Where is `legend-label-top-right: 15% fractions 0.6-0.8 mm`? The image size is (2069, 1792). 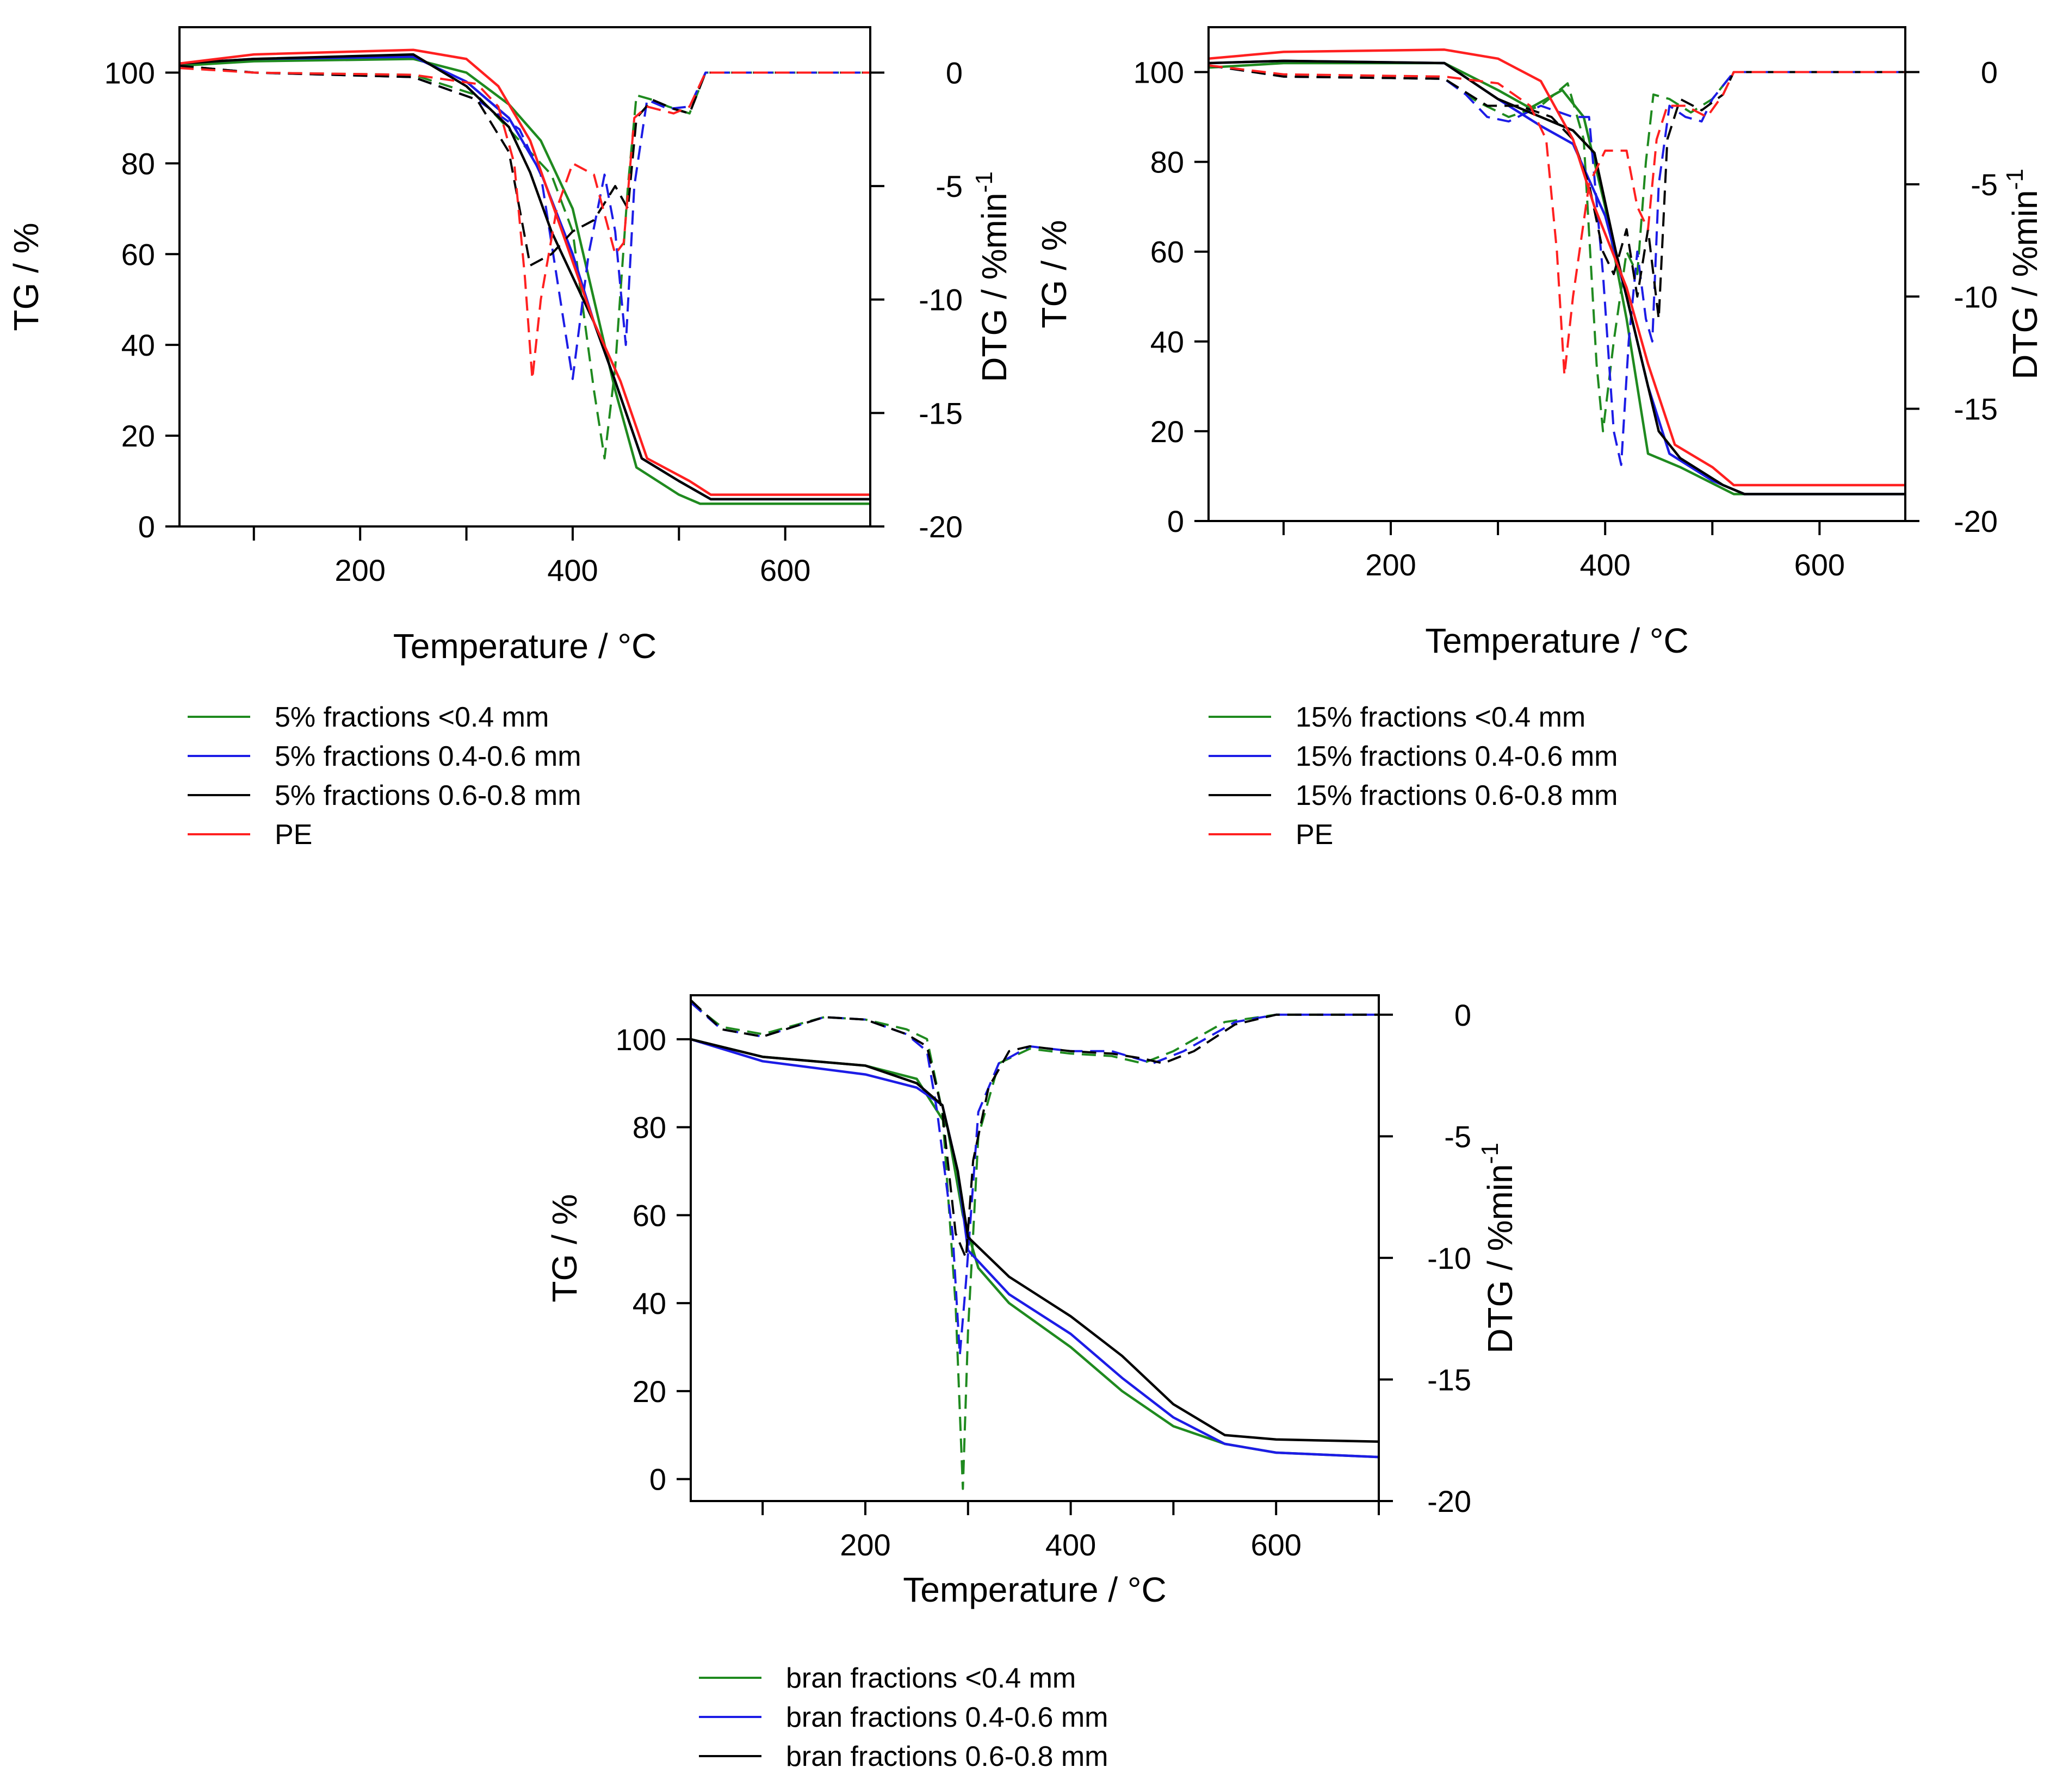
legend-label-top-right: 15% fractions 0.6-0.8 mm is located at coordinates (1457, 796).